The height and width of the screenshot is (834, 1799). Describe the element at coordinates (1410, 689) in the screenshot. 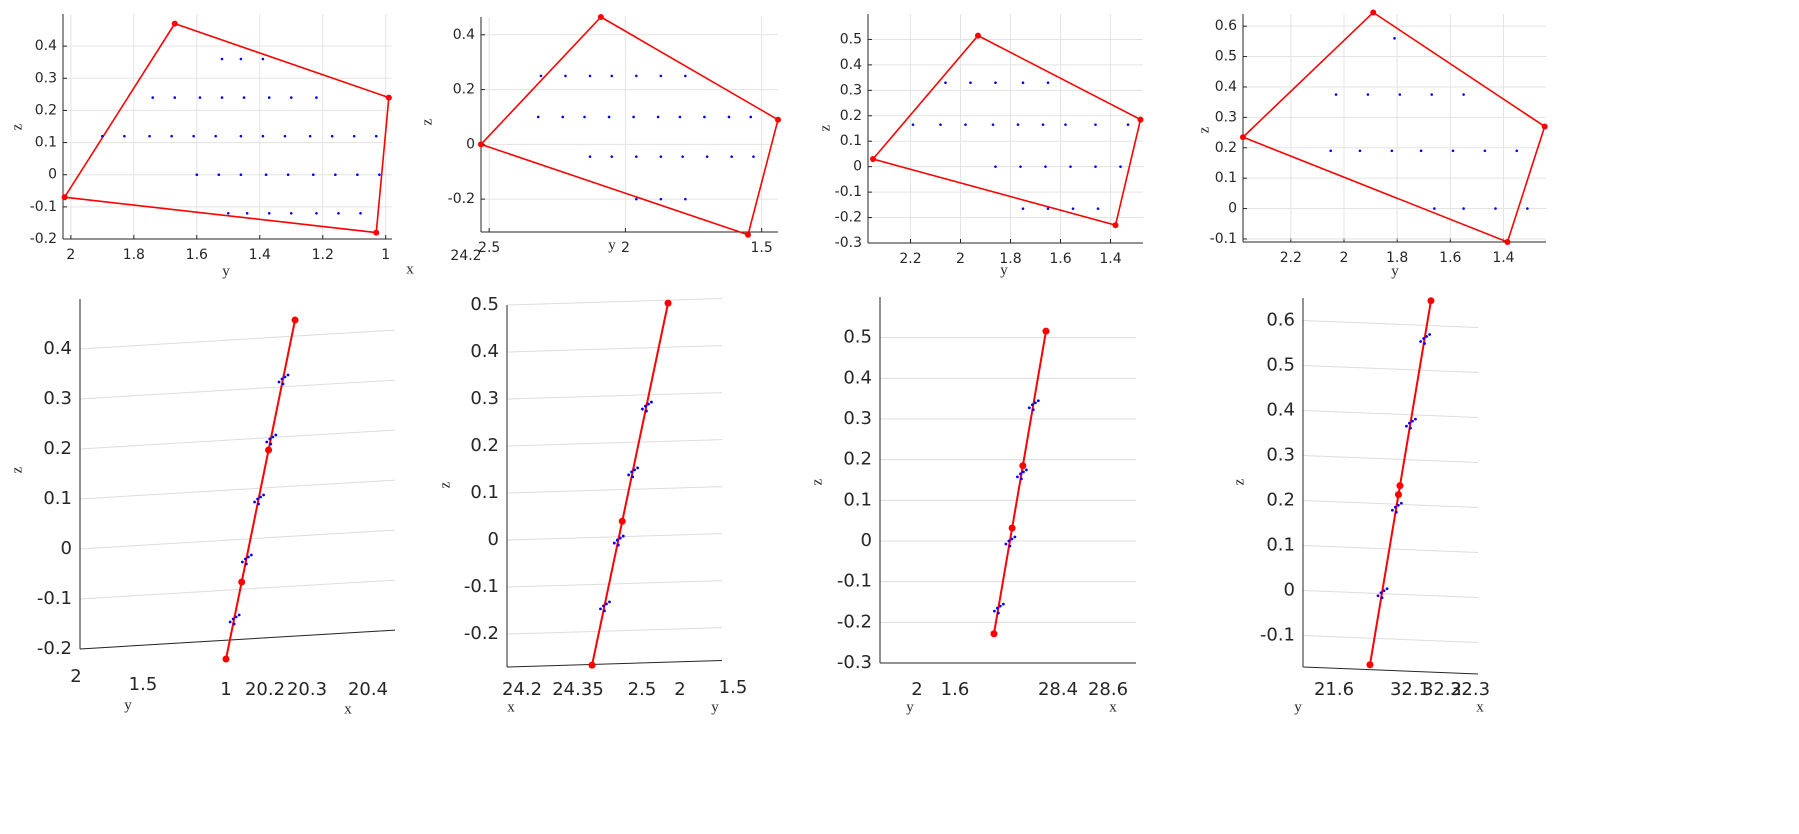

I see `x-tick-label: 32.1` at that location.